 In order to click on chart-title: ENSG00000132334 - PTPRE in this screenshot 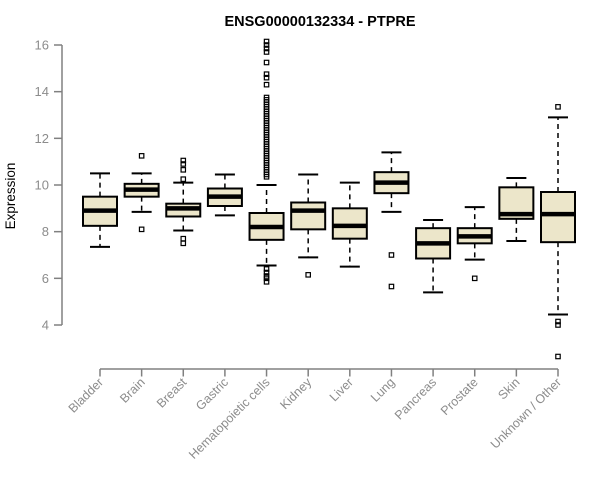, I will do `click(319, 22)`.